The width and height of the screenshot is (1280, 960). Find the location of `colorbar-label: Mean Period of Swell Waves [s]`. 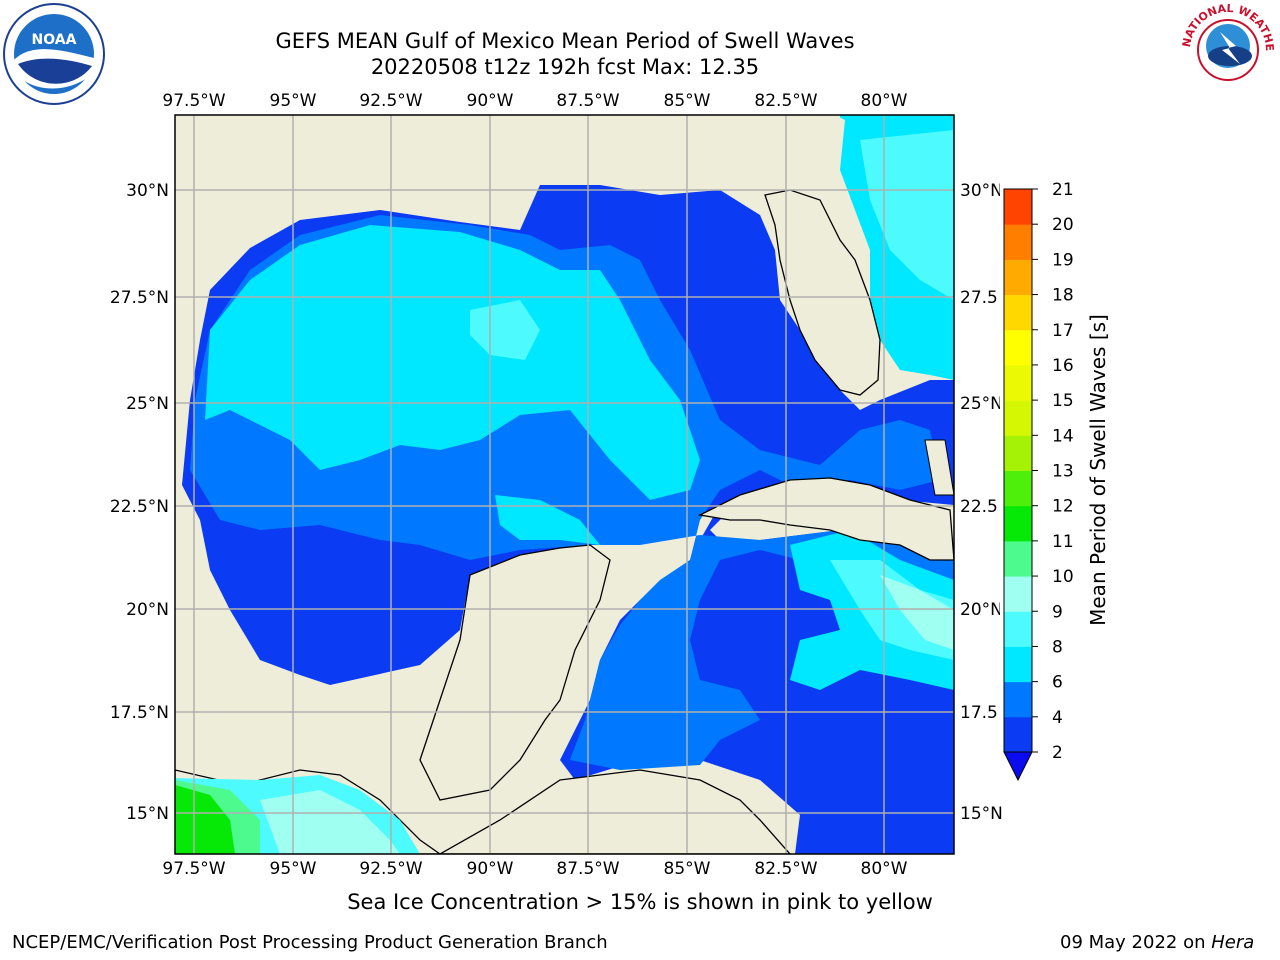

colorbar-label: Mean Period of Swell Waves [s] is located at coordinates (1098, 470).